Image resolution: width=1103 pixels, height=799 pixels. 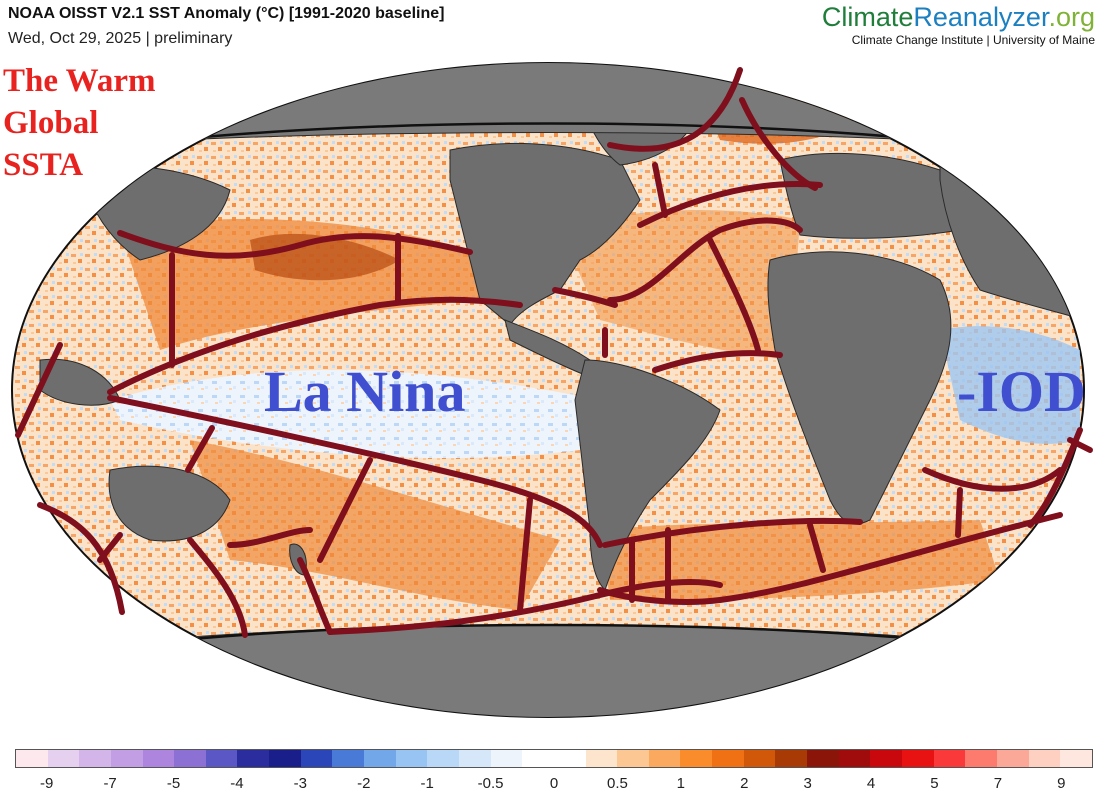 What do you see at coordinates (807, 783) in the screenshot?
I see `colorbar-tick-label: 3` at bounding box center [807, 783].